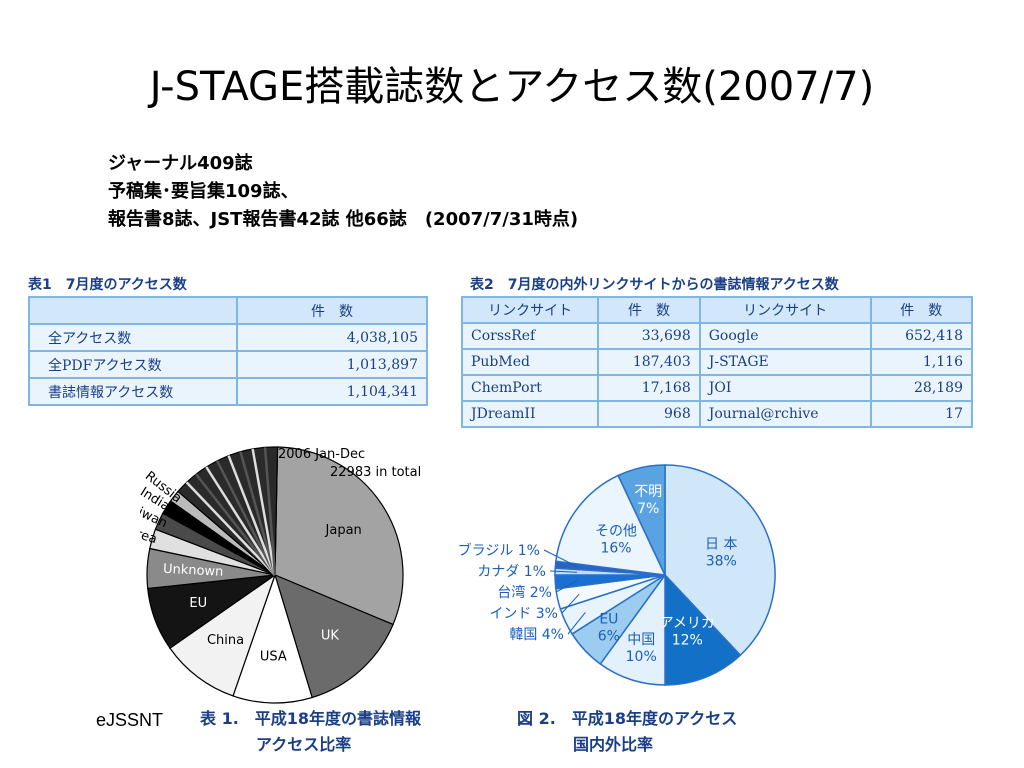 The height and width of the screenshot is (768, 1024). Describe the element at coordinates (785, 414) in the screenshot. I see `table-cell: Journal@rchive` at that location.